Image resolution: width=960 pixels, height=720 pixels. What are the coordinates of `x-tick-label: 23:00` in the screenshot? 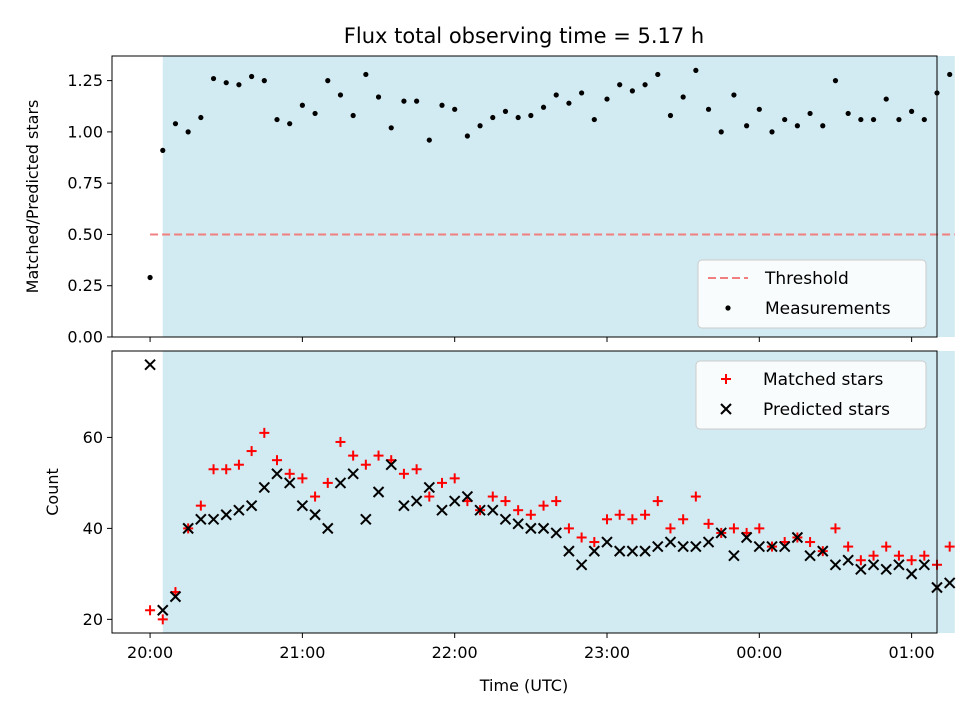 It's located at (607, 652).